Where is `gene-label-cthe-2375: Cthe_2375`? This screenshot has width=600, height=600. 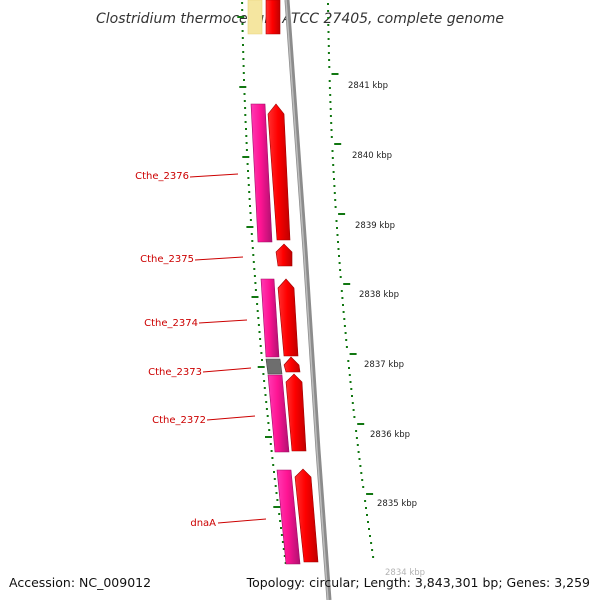 gene-label-cthe-2375: Cthe_2375 is located at coordinates (167, 259).